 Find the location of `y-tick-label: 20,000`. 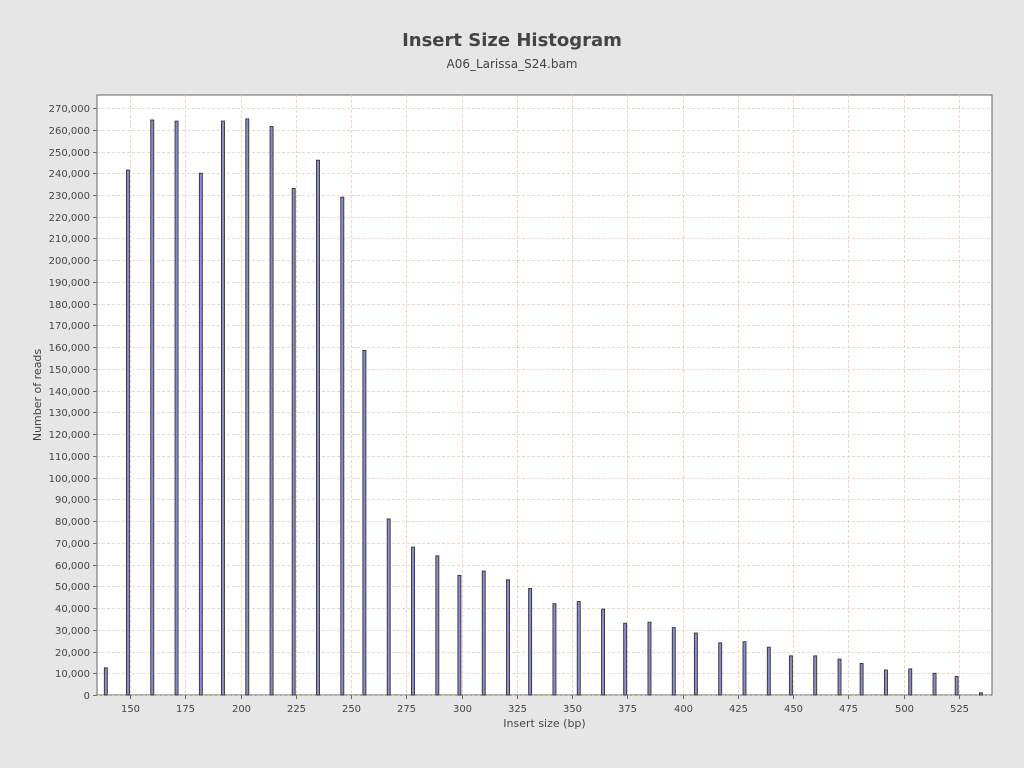

y-tick-label: 20,000 is located at coordinates (72, 653).